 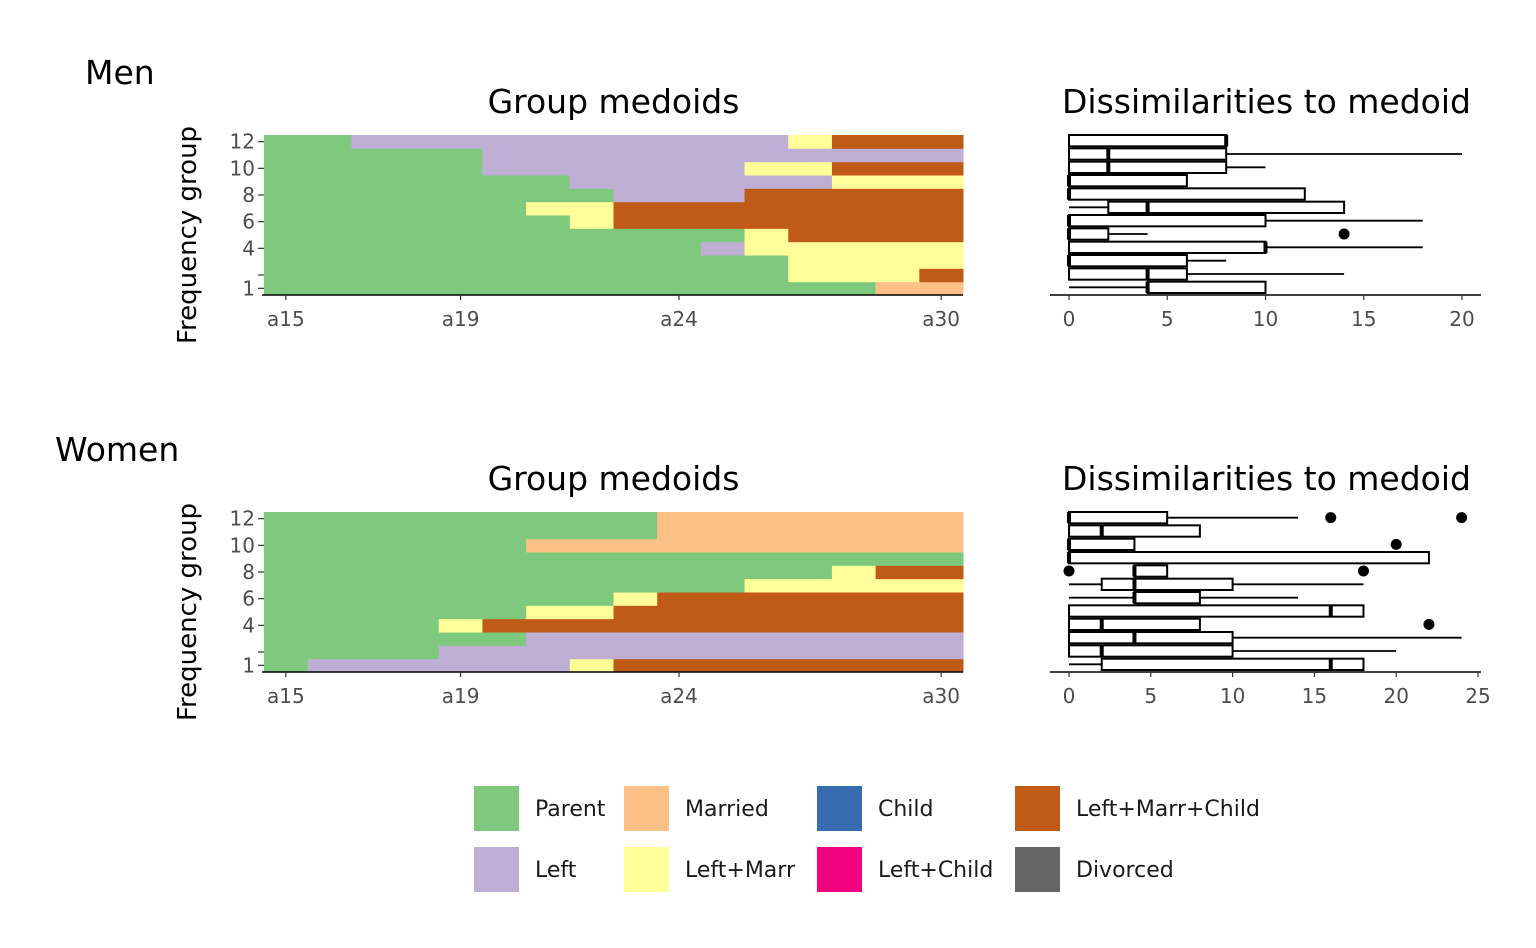 I want to click on medoid-cell-g3-parent, so click(x=395, y=639).